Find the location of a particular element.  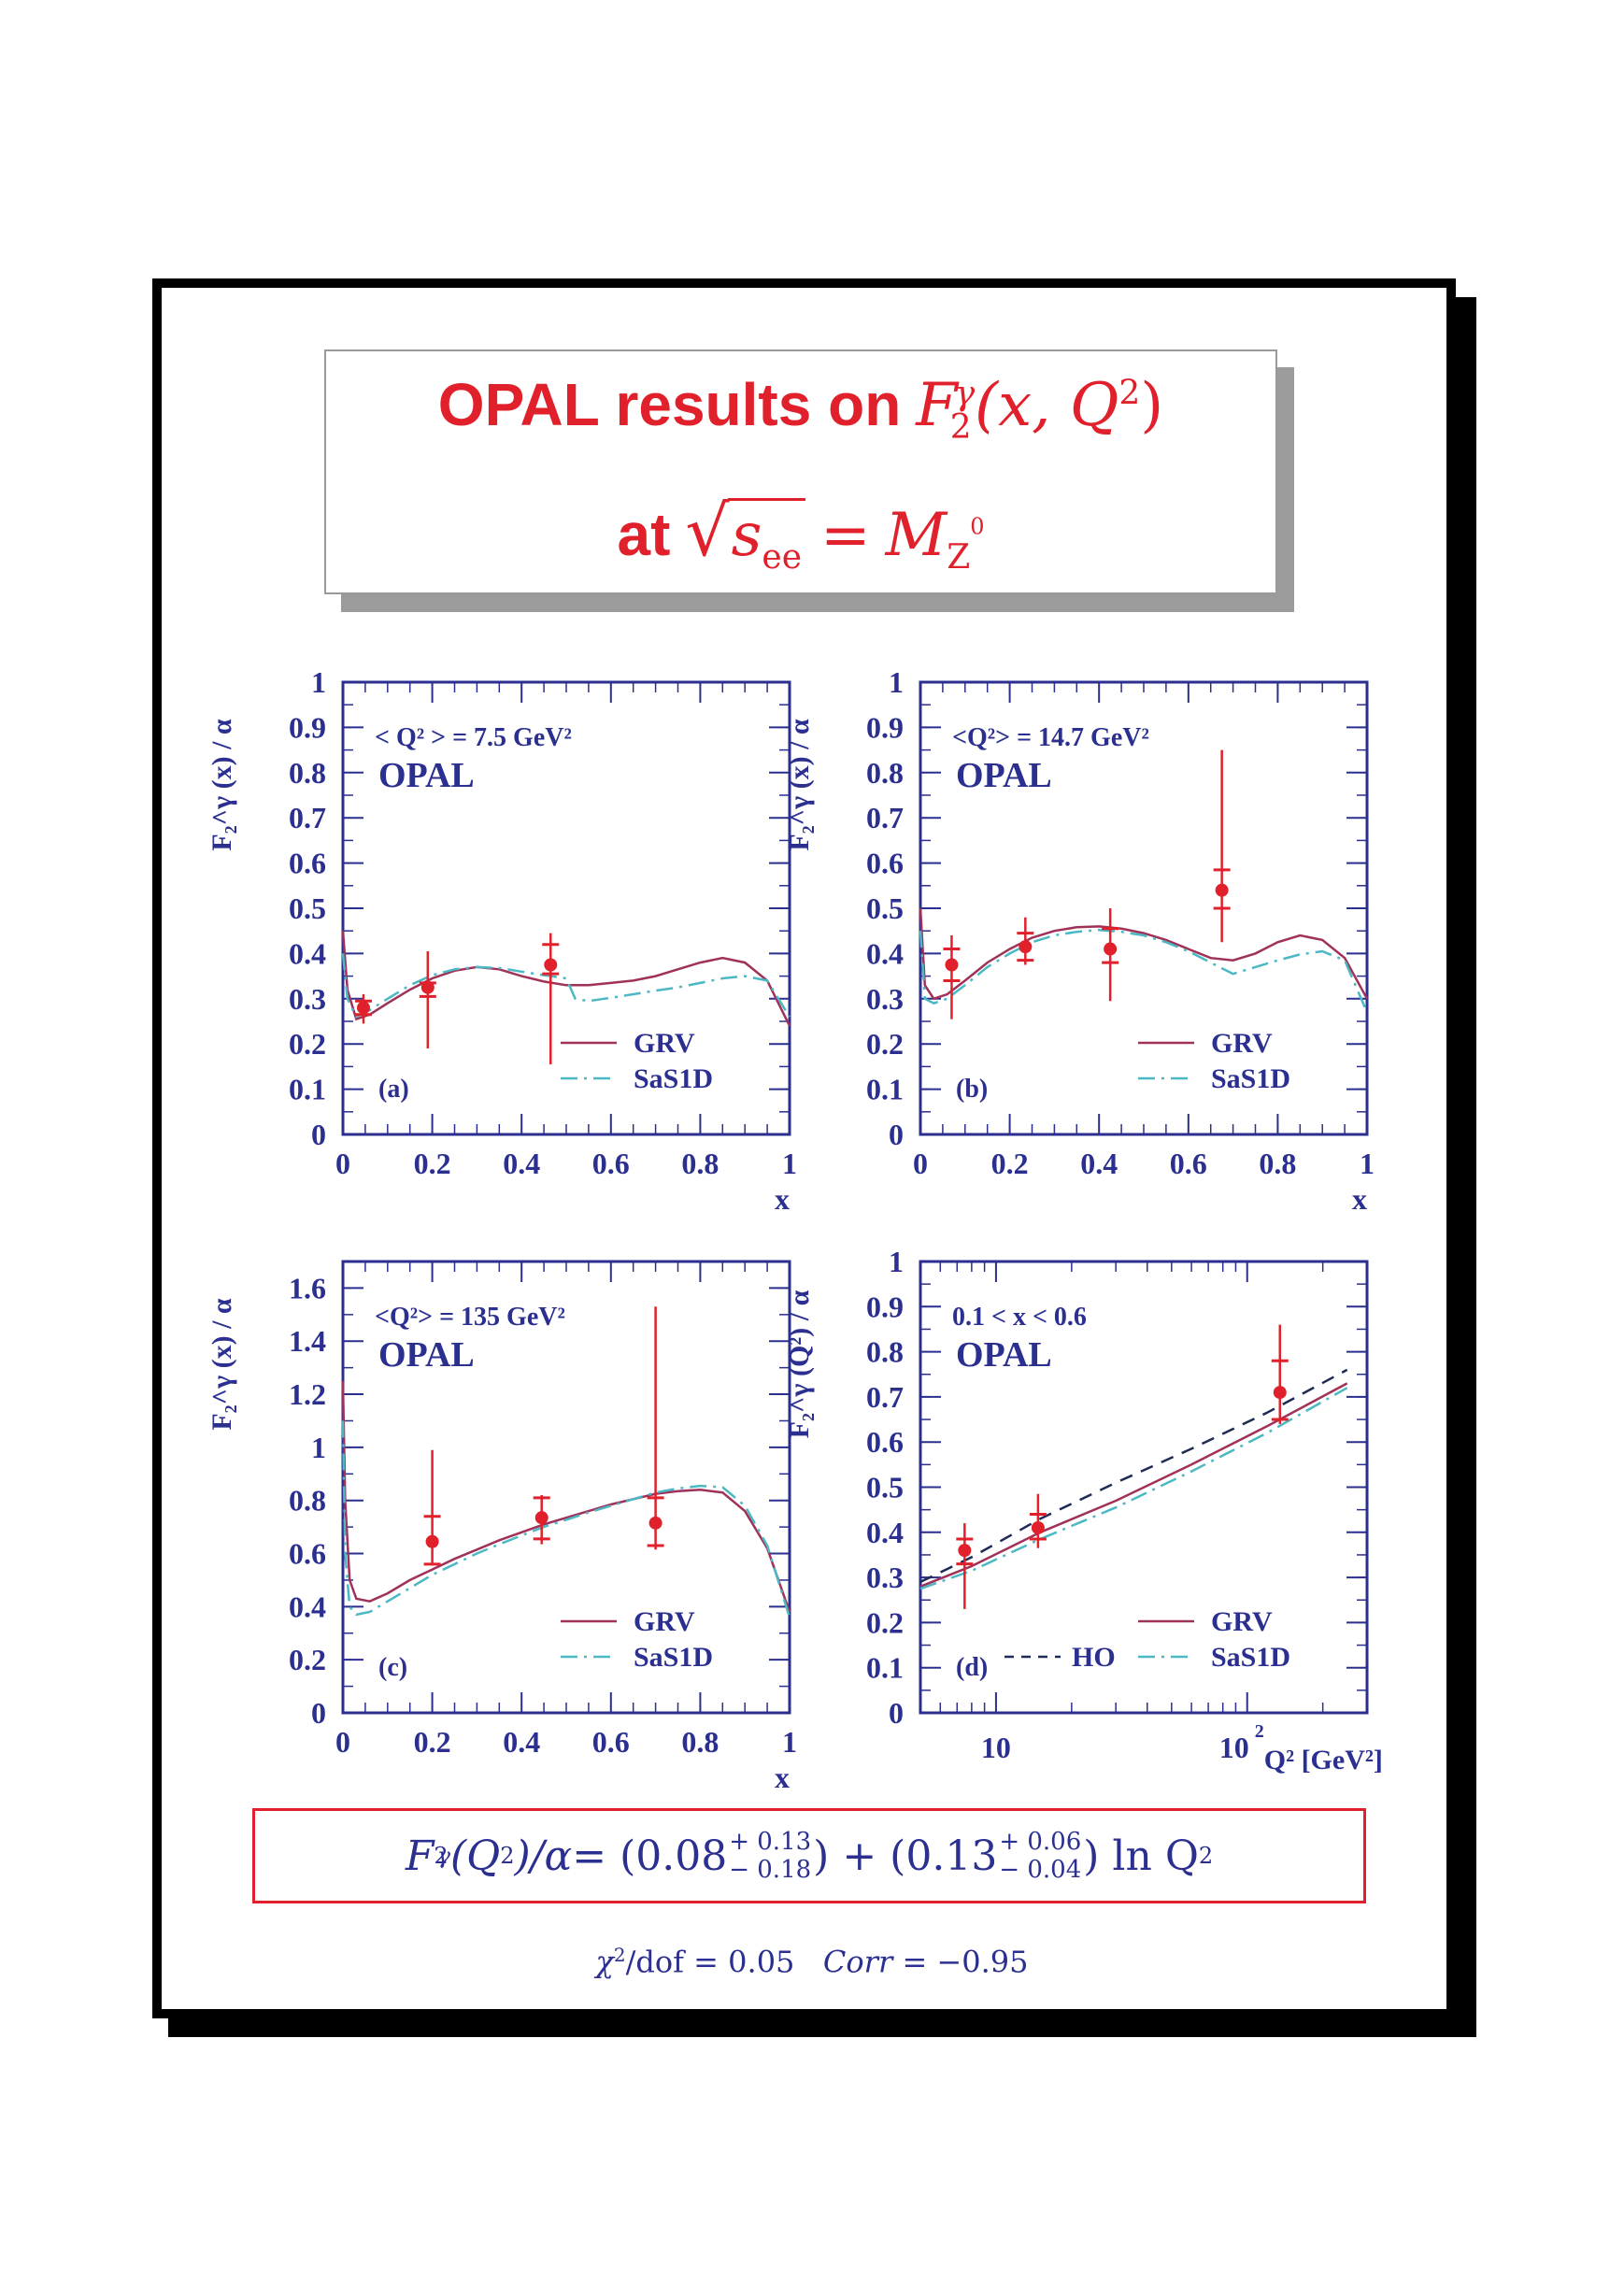

formula-f: F is located at coordinates (419, 1856).